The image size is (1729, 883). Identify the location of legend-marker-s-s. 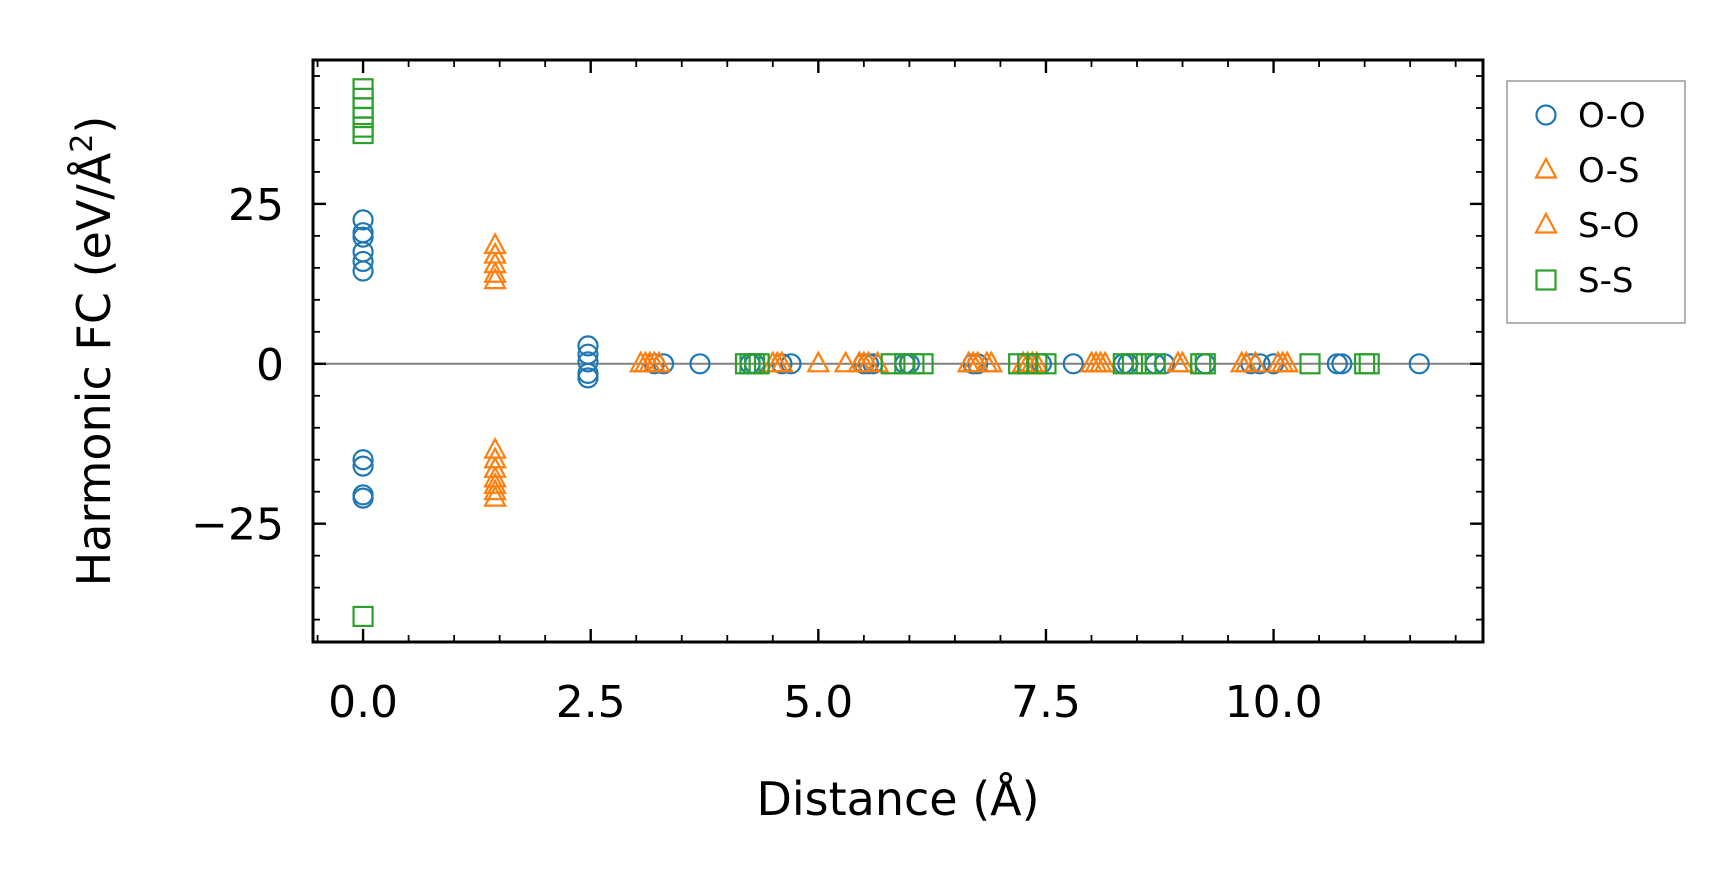
(1546, 280).